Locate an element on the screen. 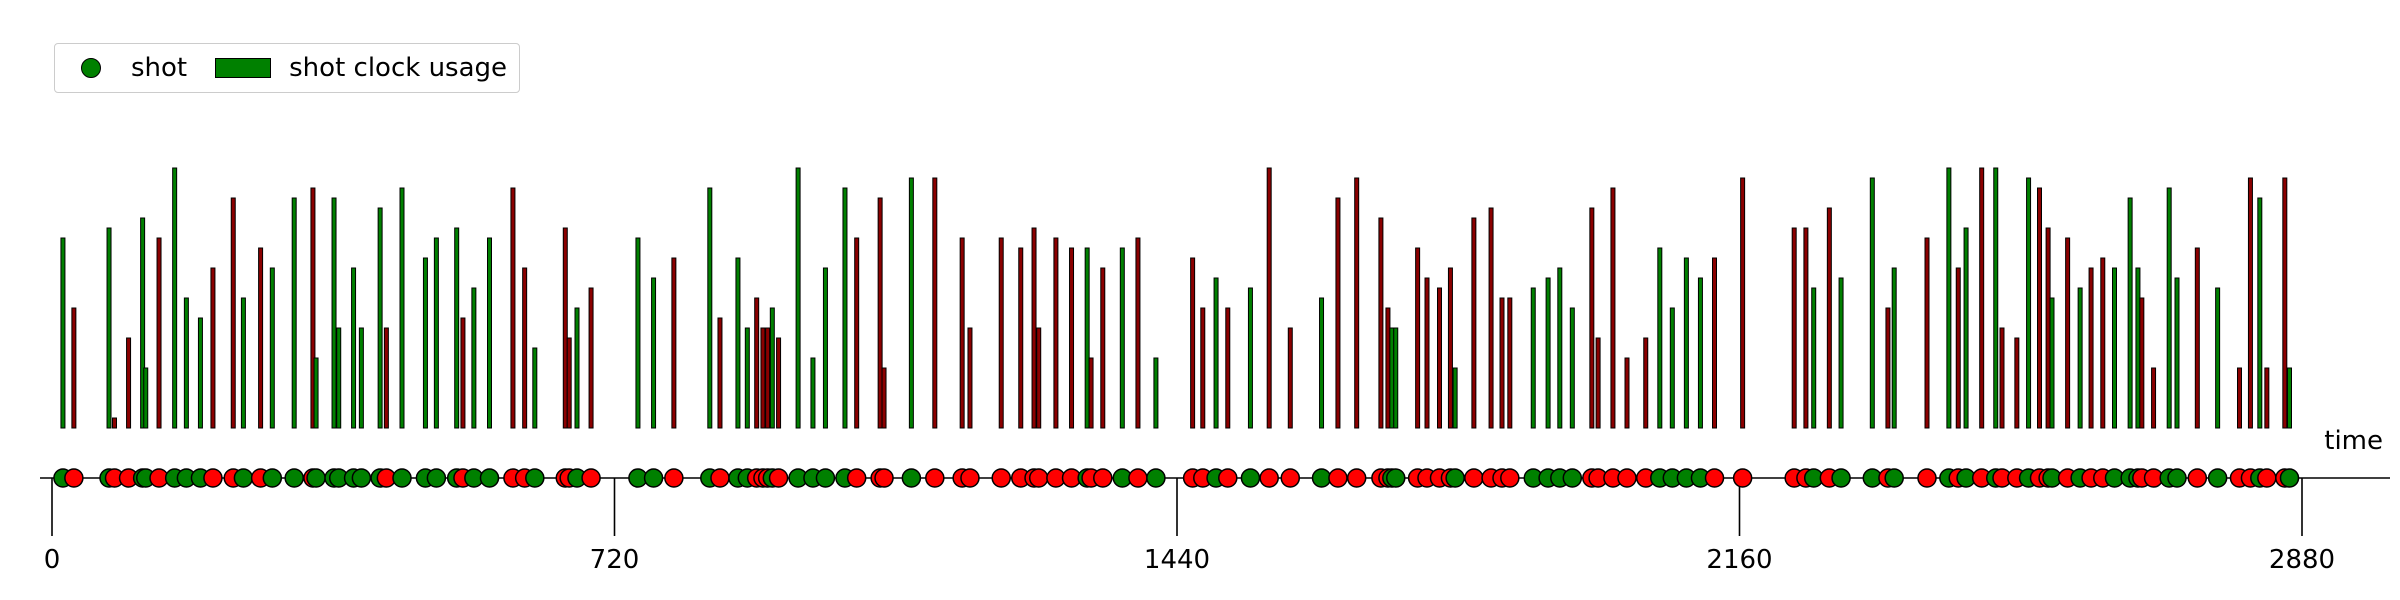 The height and width of the screenshot is (600, 2400). x-axis-label: time is located at coordinates (2353, 441).